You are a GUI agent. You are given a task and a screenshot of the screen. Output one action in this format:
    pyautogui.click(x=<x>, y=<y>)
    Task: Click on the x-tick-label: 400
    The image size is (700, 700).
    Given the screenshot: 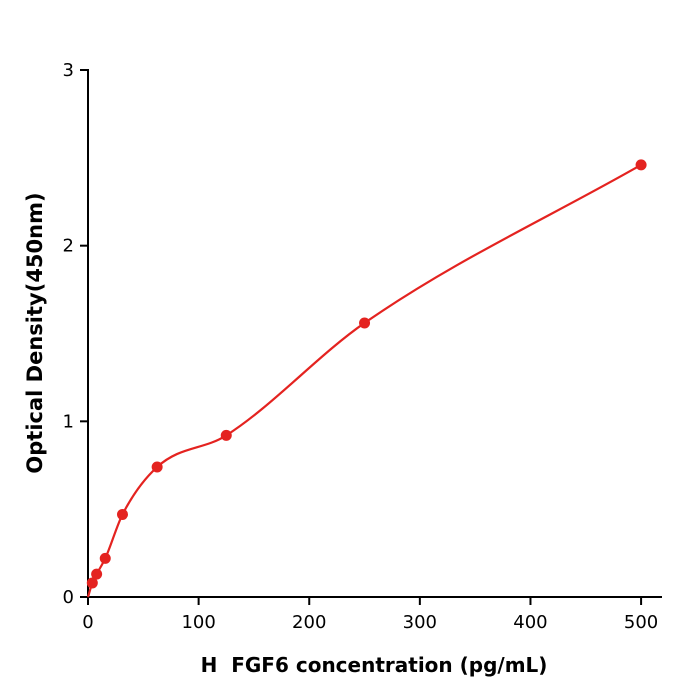 What is the action you would take?
    pyautogui.click(x=530, y=622)
    